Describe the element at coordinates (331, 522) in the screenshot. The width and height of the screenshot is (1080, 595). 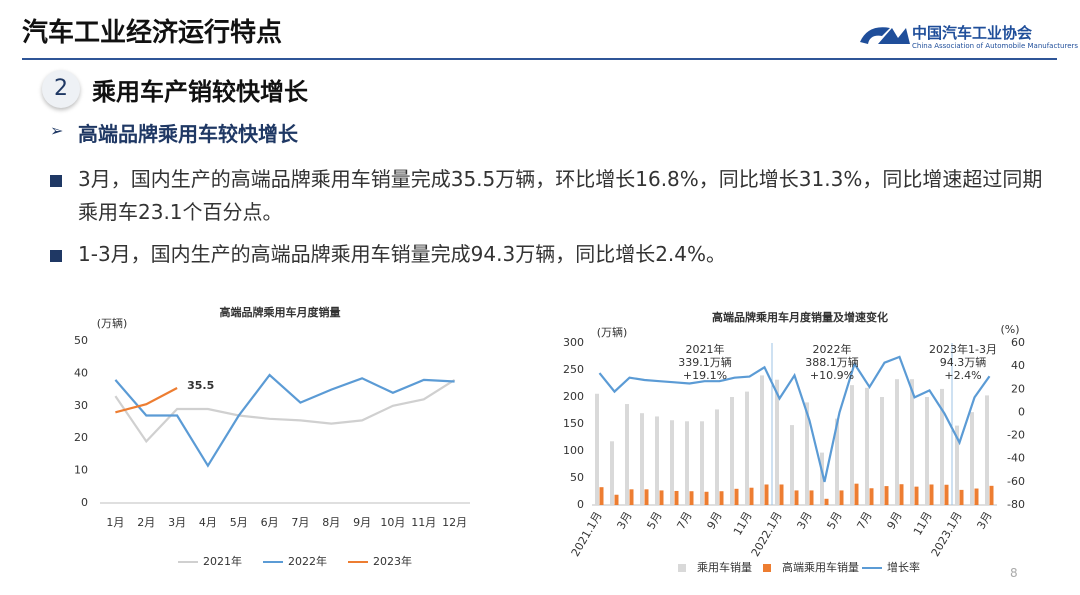
I see `x-tick-label: 8月` at that location.